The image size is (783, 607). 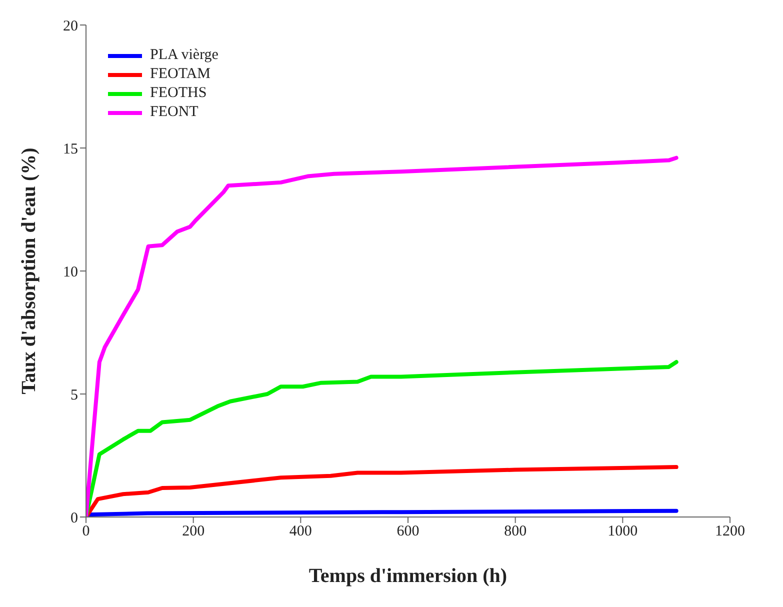 I want to click on x-tick-label: 1000, so click(x=623, y=532).